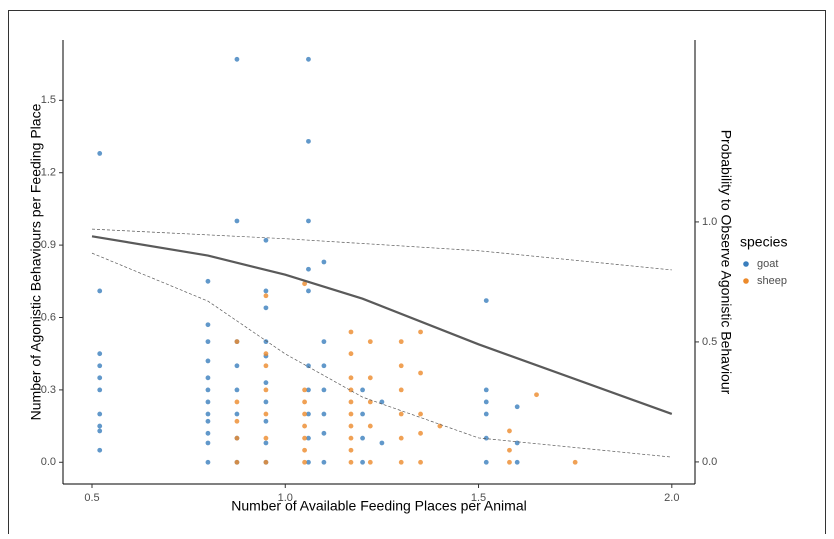 This screenshot has height=539, width=834. Describe the element at coordinates (709, 222) in the screenshot. I see `y2-tick-label: 1.0` at that location.